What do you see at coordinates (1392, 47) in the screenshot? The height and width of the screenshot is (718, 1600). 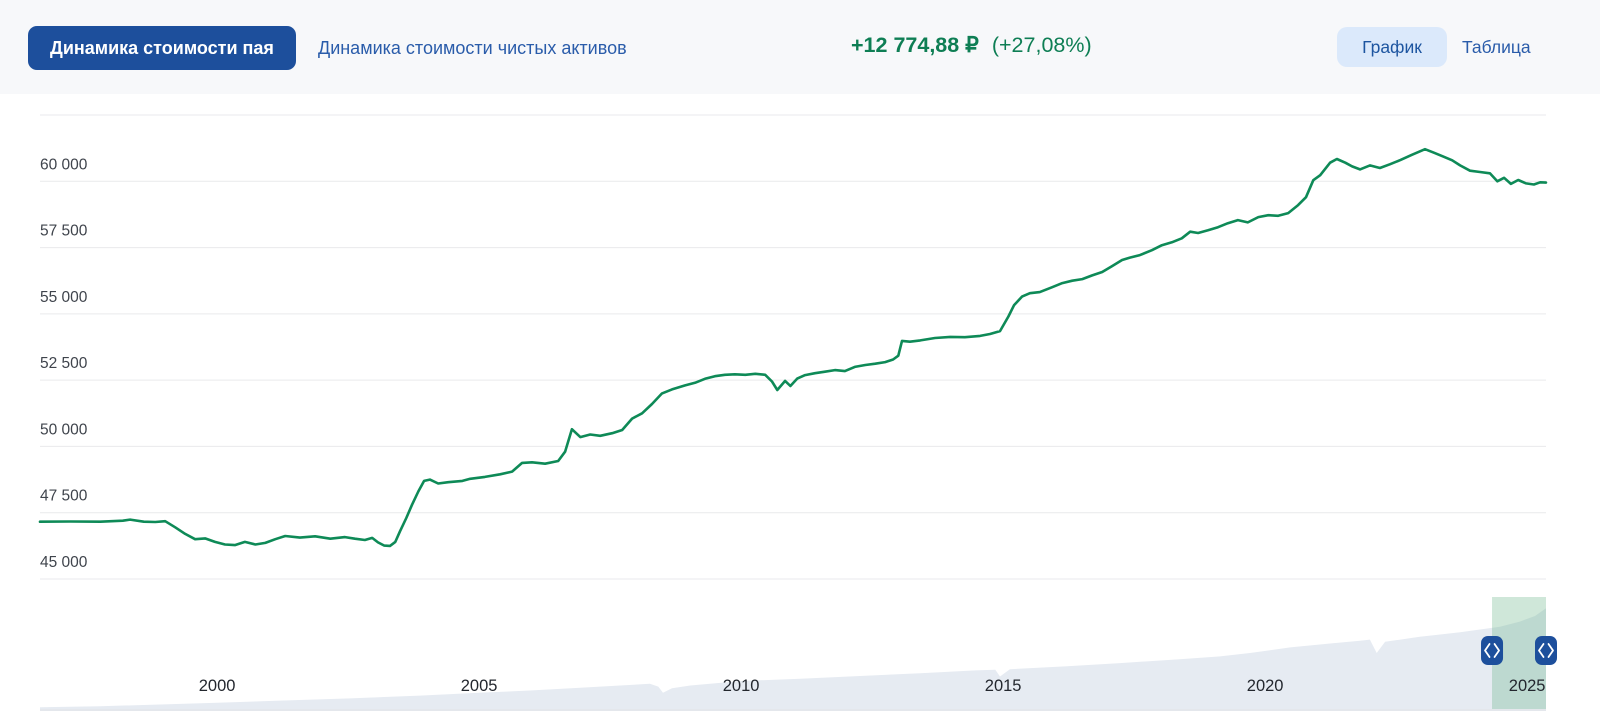 I see `view-toggle-chart: График` at bounding box center [1392, 47].